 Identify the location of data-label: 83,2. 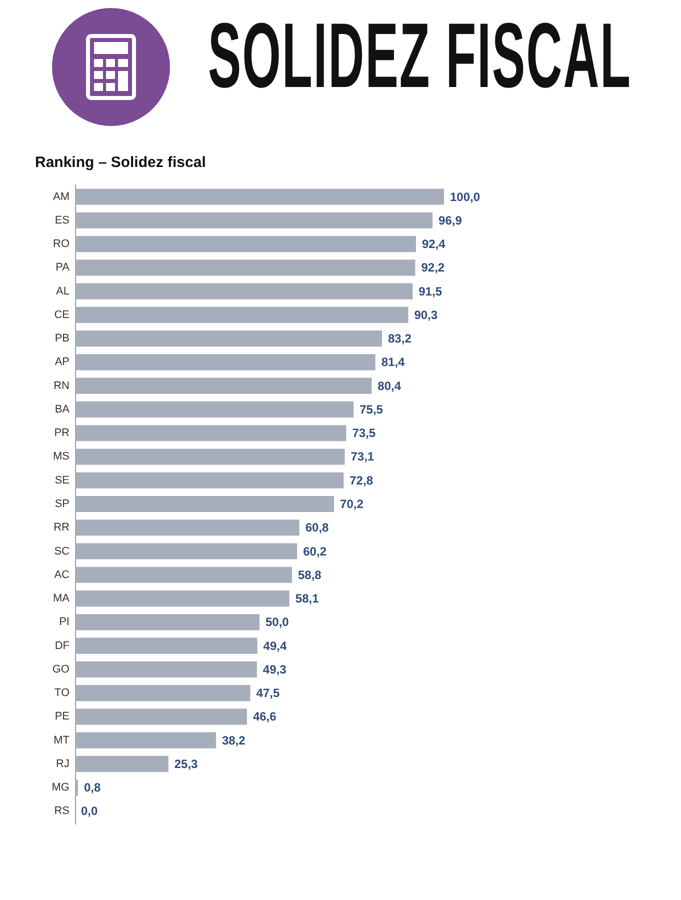
(400, 339).